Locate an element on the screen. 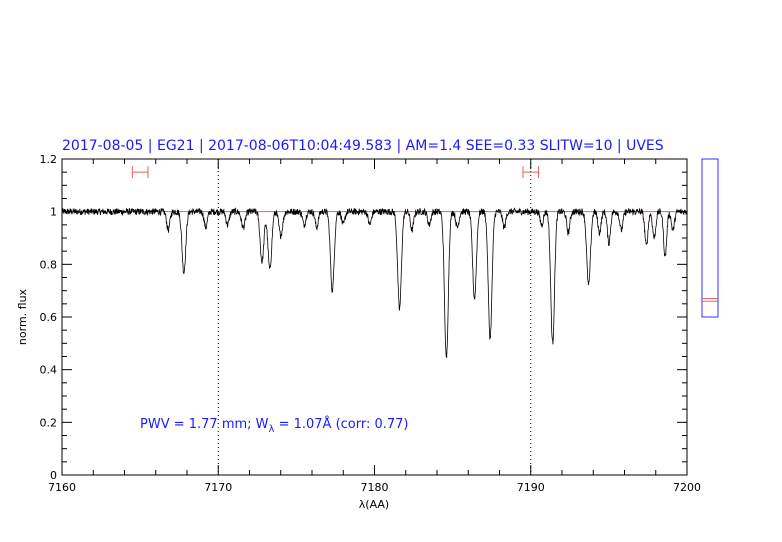 Image resolution: width=782 pixels, height=542 pixels. side-panel is located at coordinates (710, 238).